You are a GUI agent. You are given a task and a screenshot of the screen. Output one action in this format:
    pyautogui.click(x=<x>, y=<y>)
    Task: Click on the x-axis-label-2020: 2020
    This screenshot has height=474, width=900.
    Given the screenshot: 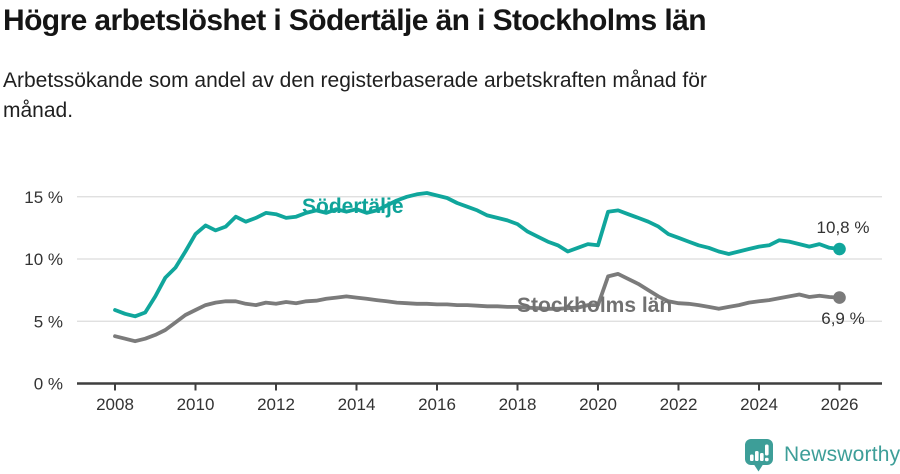 What is the action you would take?
    pyautogui.click(x=598, y=404)
    